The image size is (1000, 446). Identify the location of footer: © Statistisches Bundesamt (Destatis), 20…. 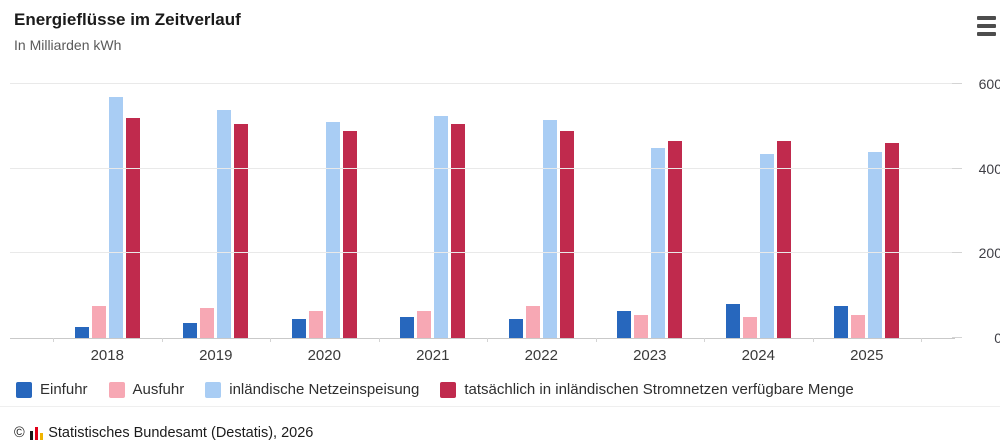
(163, 433).